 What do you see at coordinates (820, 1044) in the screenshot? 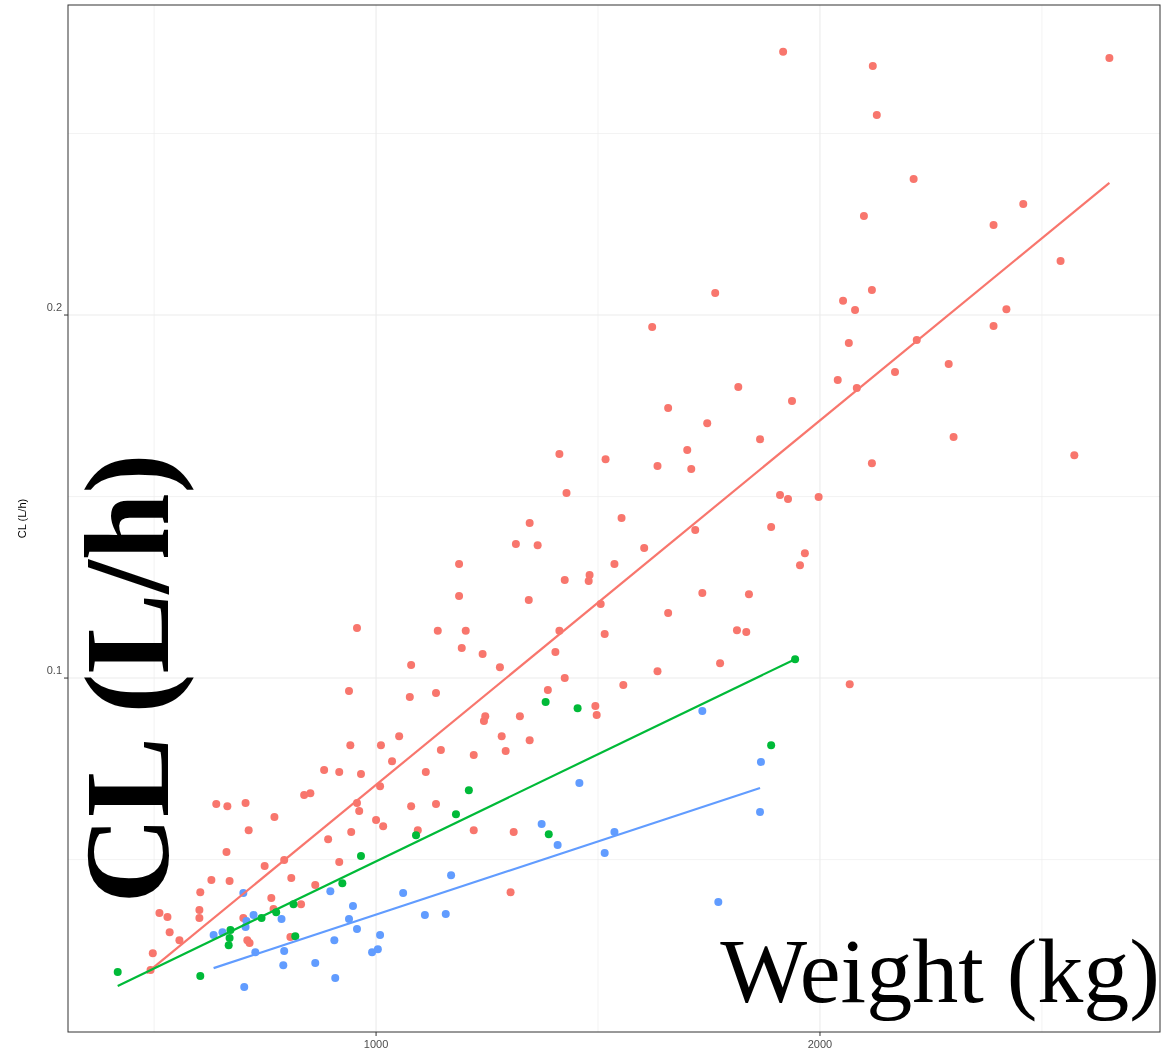
I see `x-tick-label: 2000` at bounding box center [820, 1044].